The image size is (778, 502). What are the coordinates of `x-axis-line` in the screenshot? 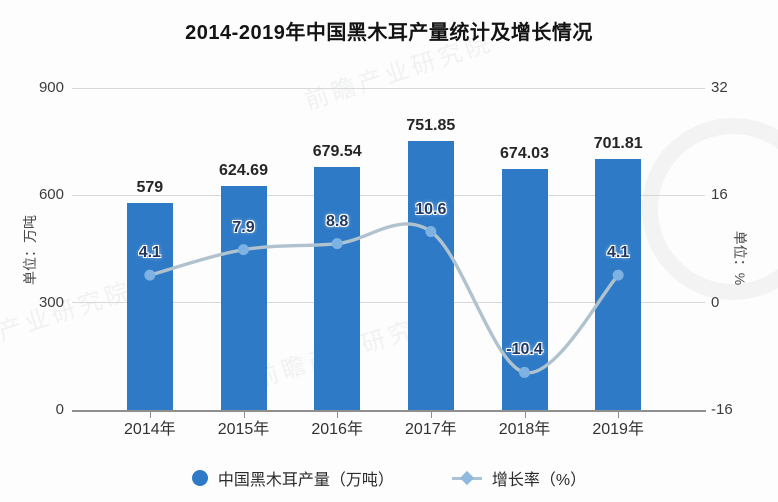 It's located at (389, 411).